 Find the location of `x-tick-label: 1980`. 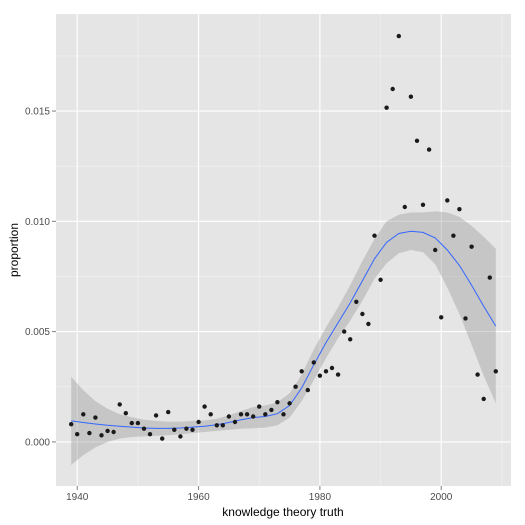

x-tick-label: 1980 is located at coordinates (320, 497).